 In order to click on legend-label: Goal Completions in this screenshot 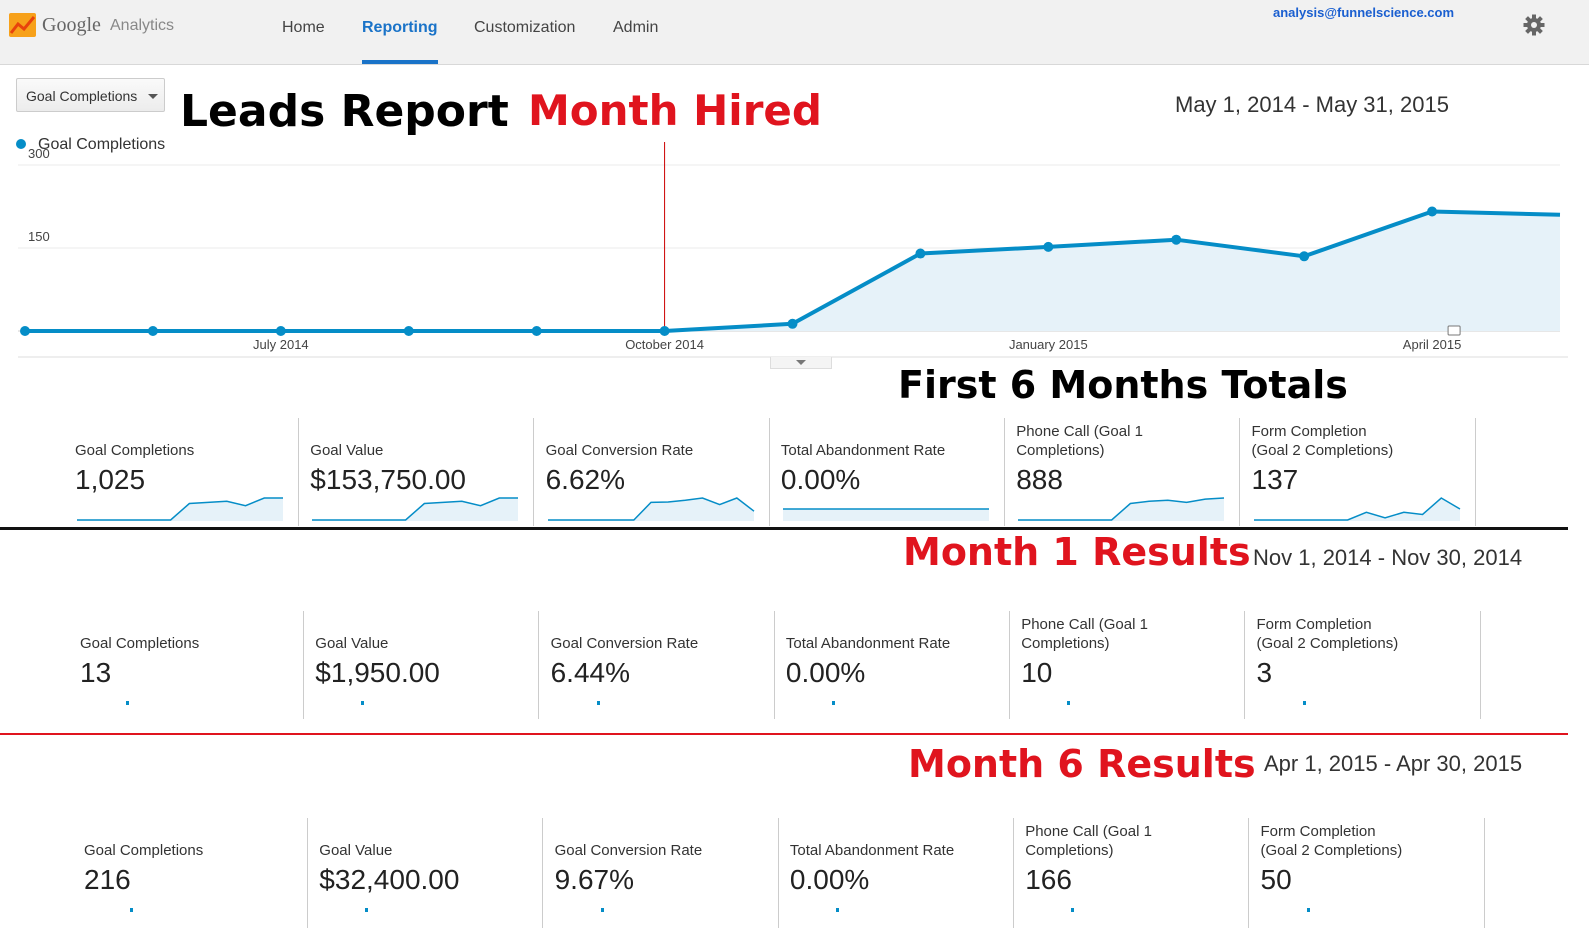, I will do `click(102, 144)`.